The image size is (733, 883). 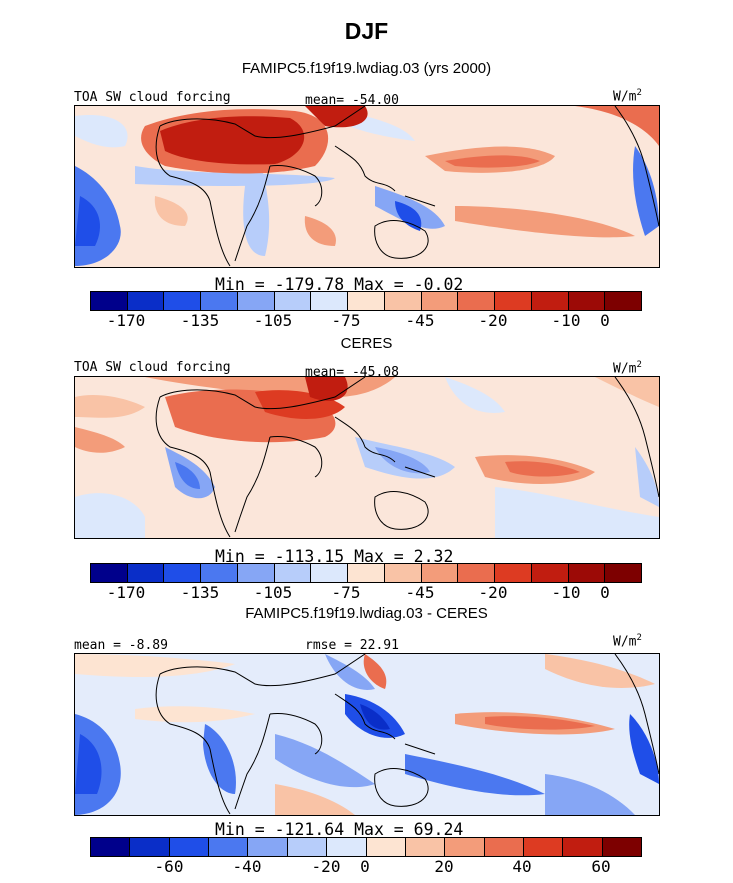 I want to click on panel2-min-max: Min = -113.15 Max = 2.32, so click(x=334, y=556).